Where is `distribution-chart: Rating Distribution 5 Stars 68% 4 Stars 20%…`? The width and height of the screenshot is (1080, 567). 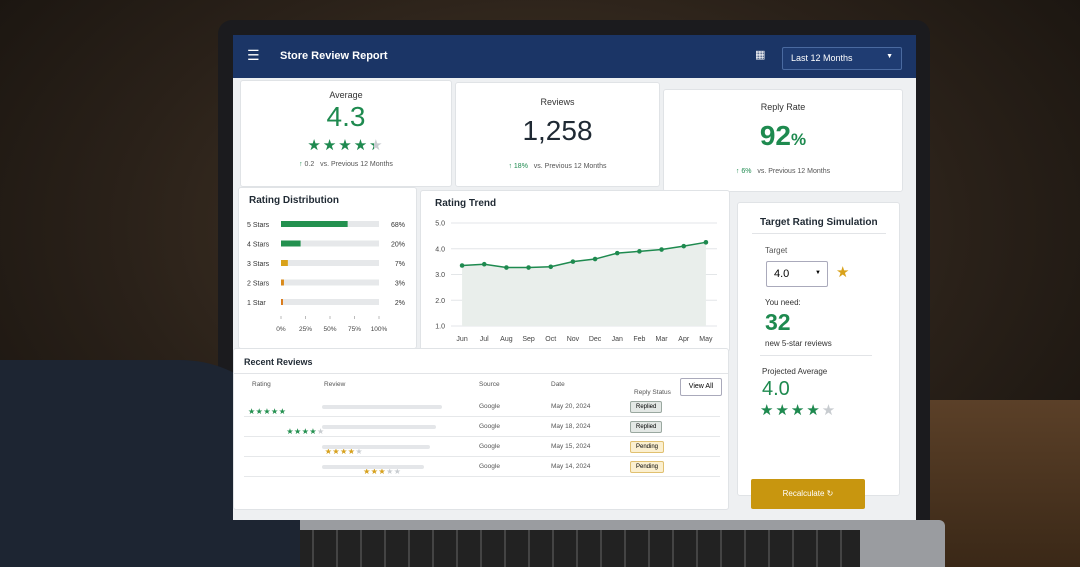
distribution-chart: Rating Distribution 5 Stars 68% 4 Stars 20%… is located at coordinates (326, 264).